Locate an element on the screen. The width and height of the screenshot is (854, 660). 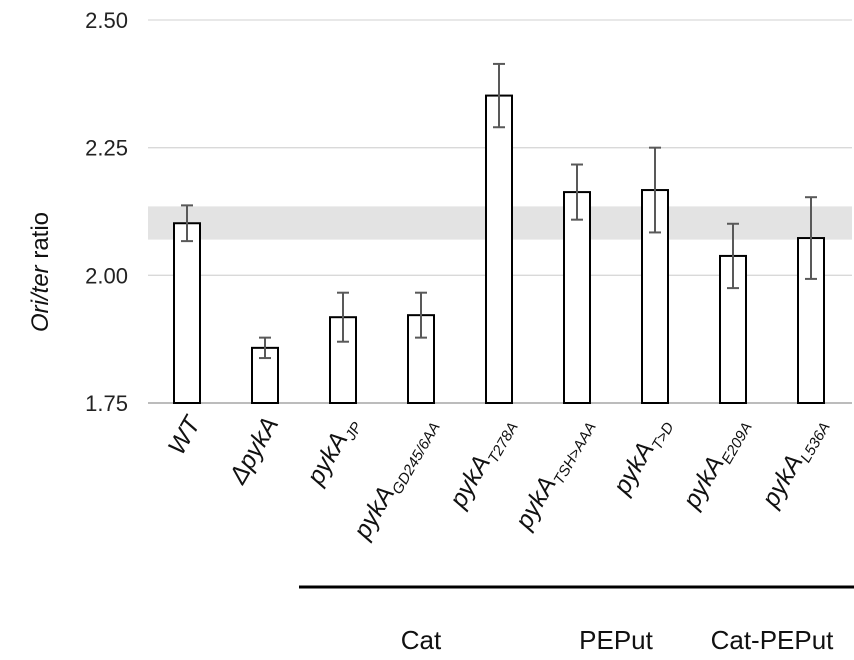
y-axis-label-ter: ter is located at coordinates (40, 278).